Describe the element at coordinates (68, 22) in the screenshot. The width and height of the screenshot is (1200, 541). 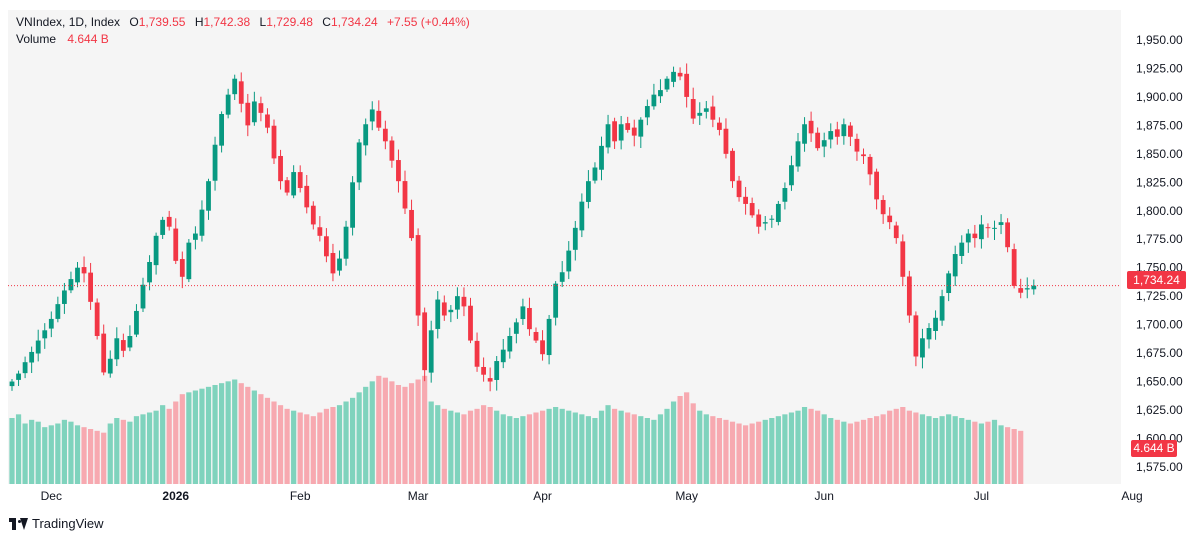
I see `symbol-title: VNIndex, 1D, Index` at that location.